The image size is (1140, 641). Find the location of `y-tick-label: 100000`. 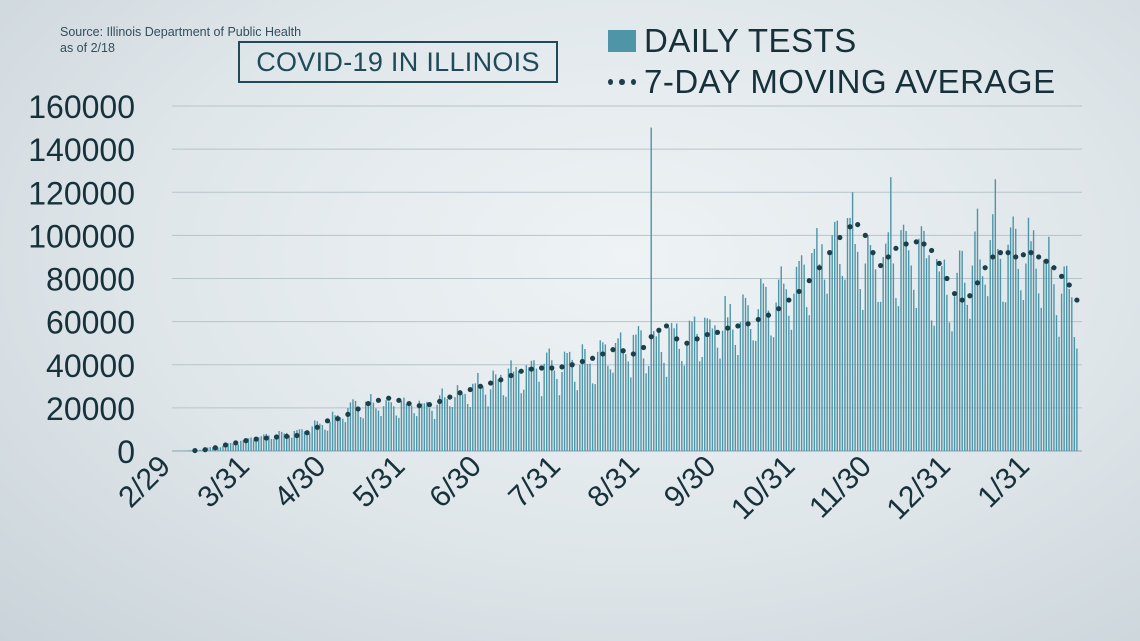

y-tick-label: 100000 is located at coordinates (81, 236).